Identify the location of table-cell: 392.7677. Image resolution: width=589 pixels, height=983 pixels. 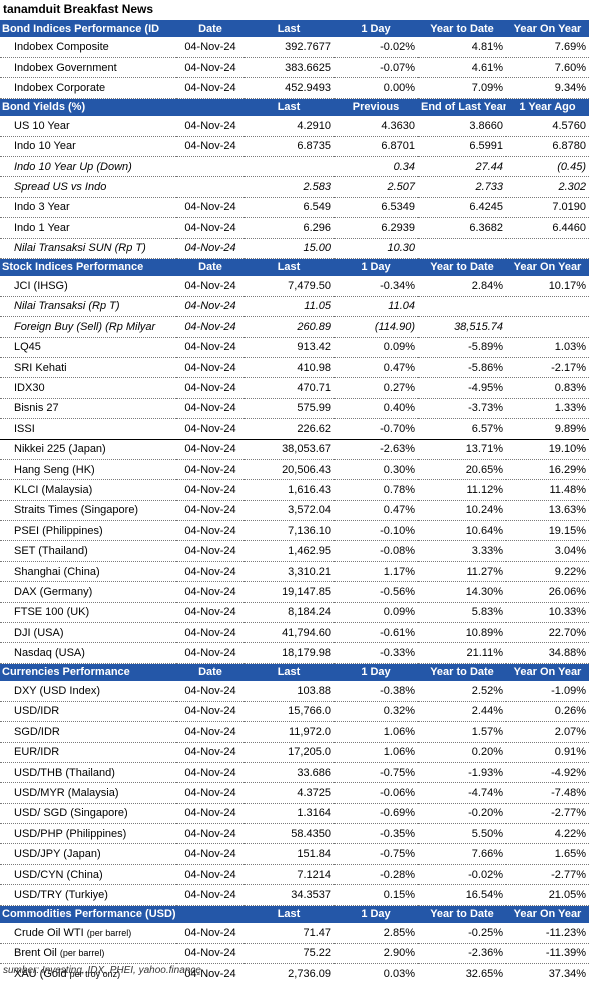
(289, 47).